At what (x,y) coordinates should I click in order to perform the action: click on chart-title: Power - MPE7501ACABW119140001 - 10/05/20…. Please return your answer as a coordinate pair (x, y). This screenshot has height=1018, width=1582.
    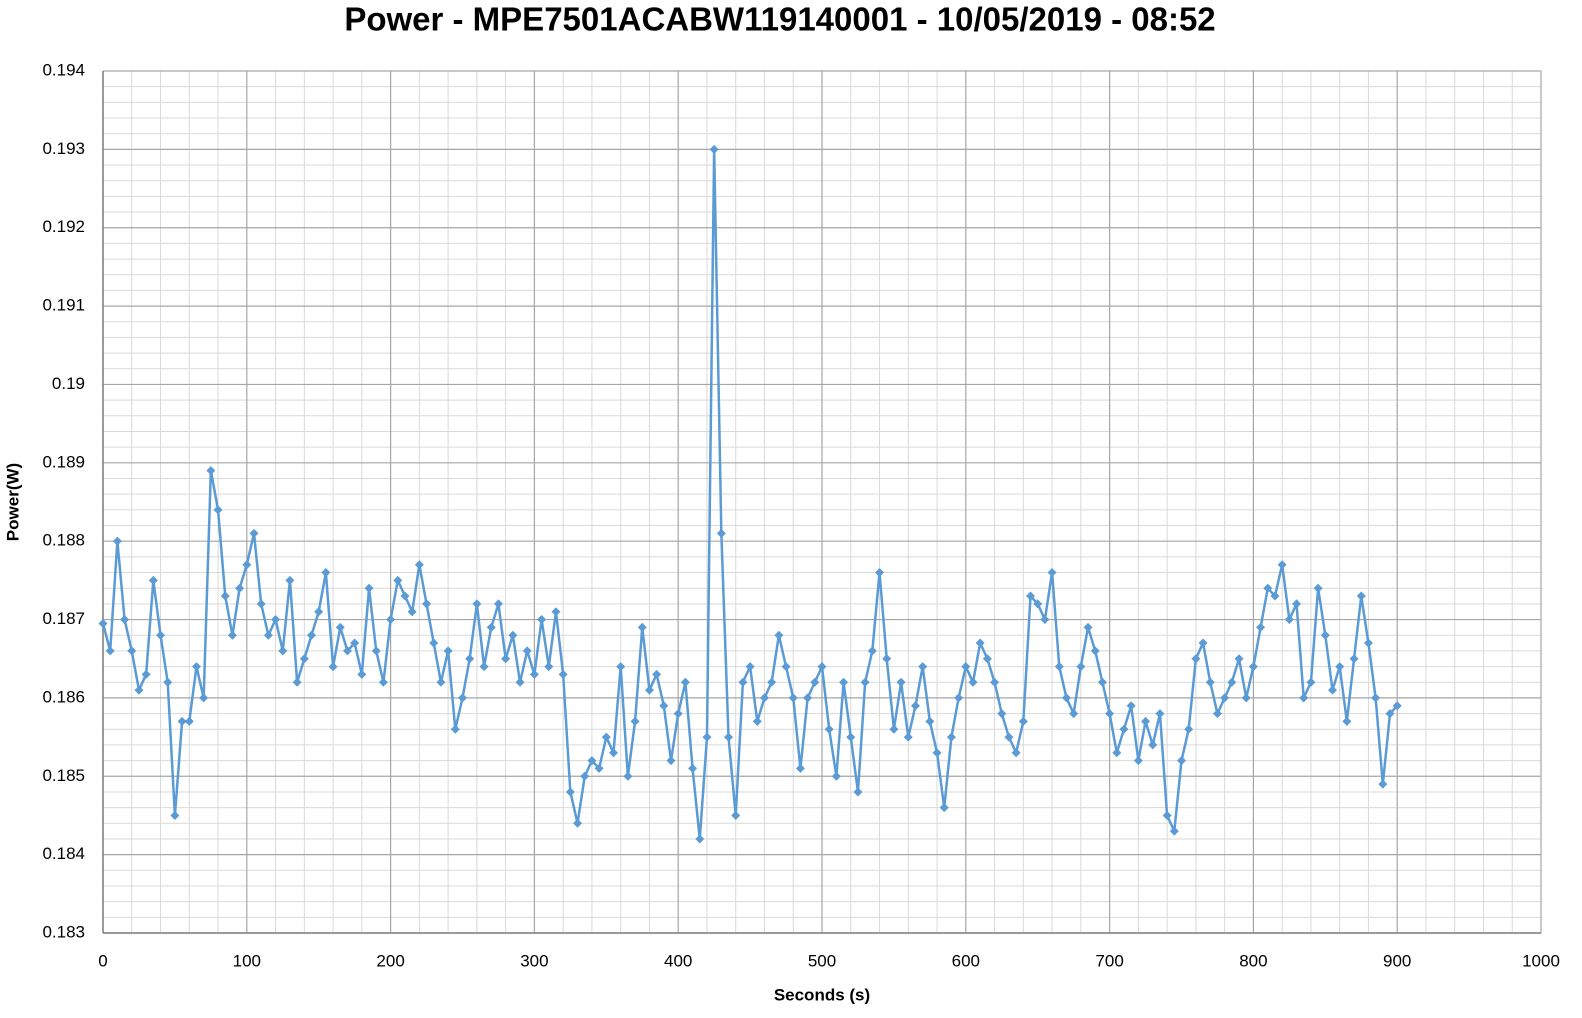
    Looking at the image, I should click on (779, 19).